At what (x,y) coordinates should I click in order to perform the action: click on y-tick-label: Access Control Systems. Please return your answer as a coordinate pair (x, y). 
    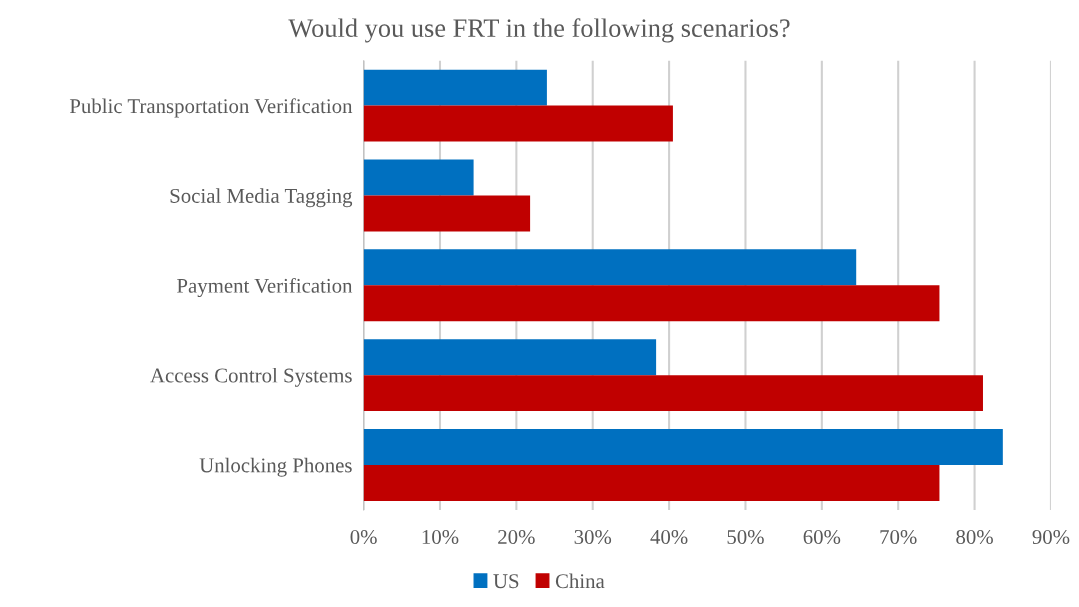
    Looking at the image, I should click on (251, 377).